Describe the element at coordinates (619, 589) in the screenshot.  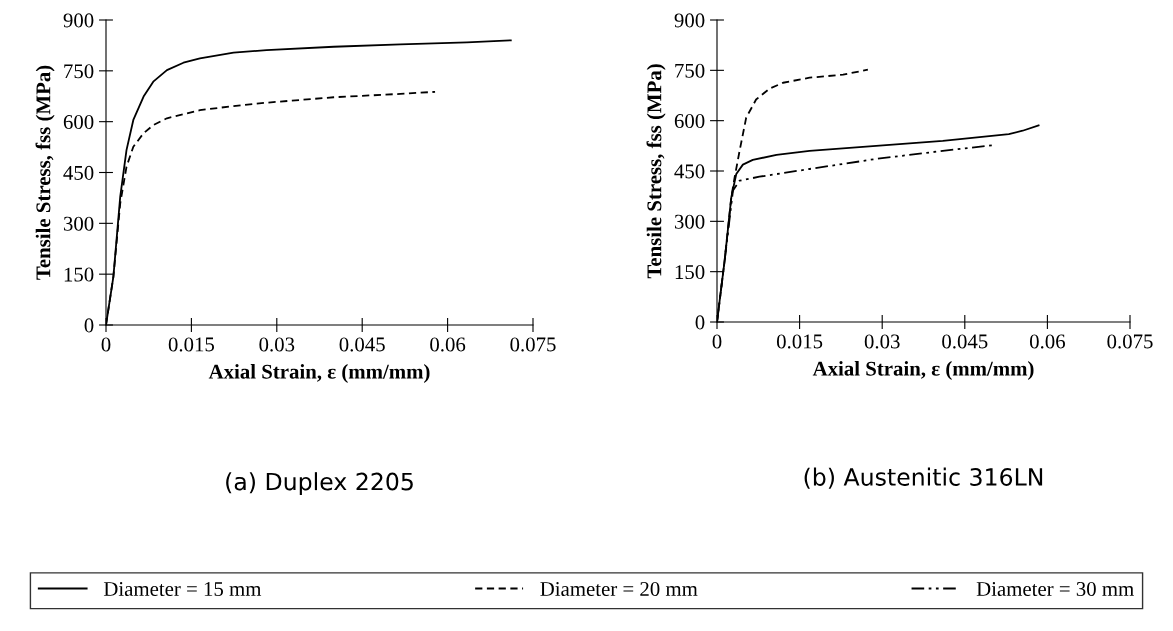
I see `legend-label: Diameter = 20 mm` at that location.